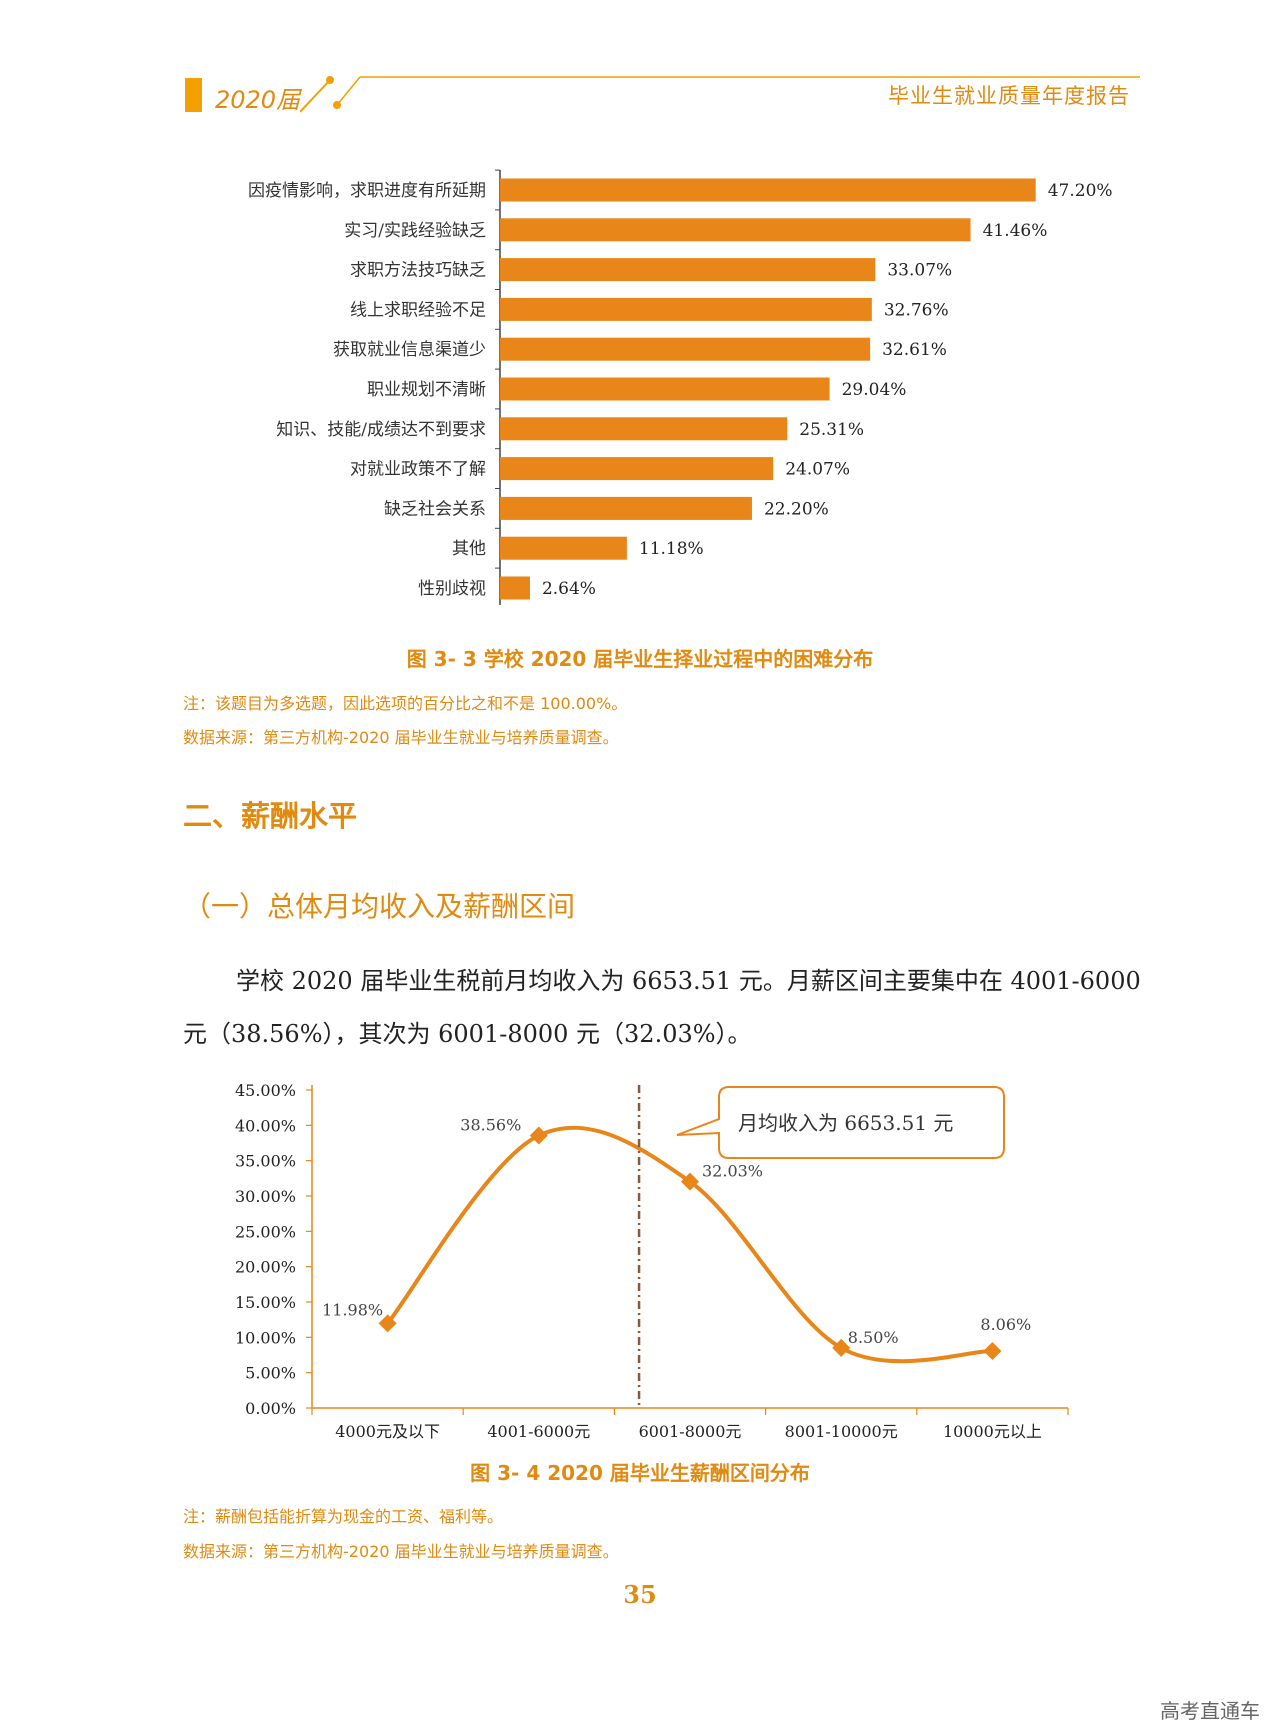  Describe the element at coordinates (409, 350) in the screenshot. I see `bar-category-label: 获取就业信息渠道少` at that location.